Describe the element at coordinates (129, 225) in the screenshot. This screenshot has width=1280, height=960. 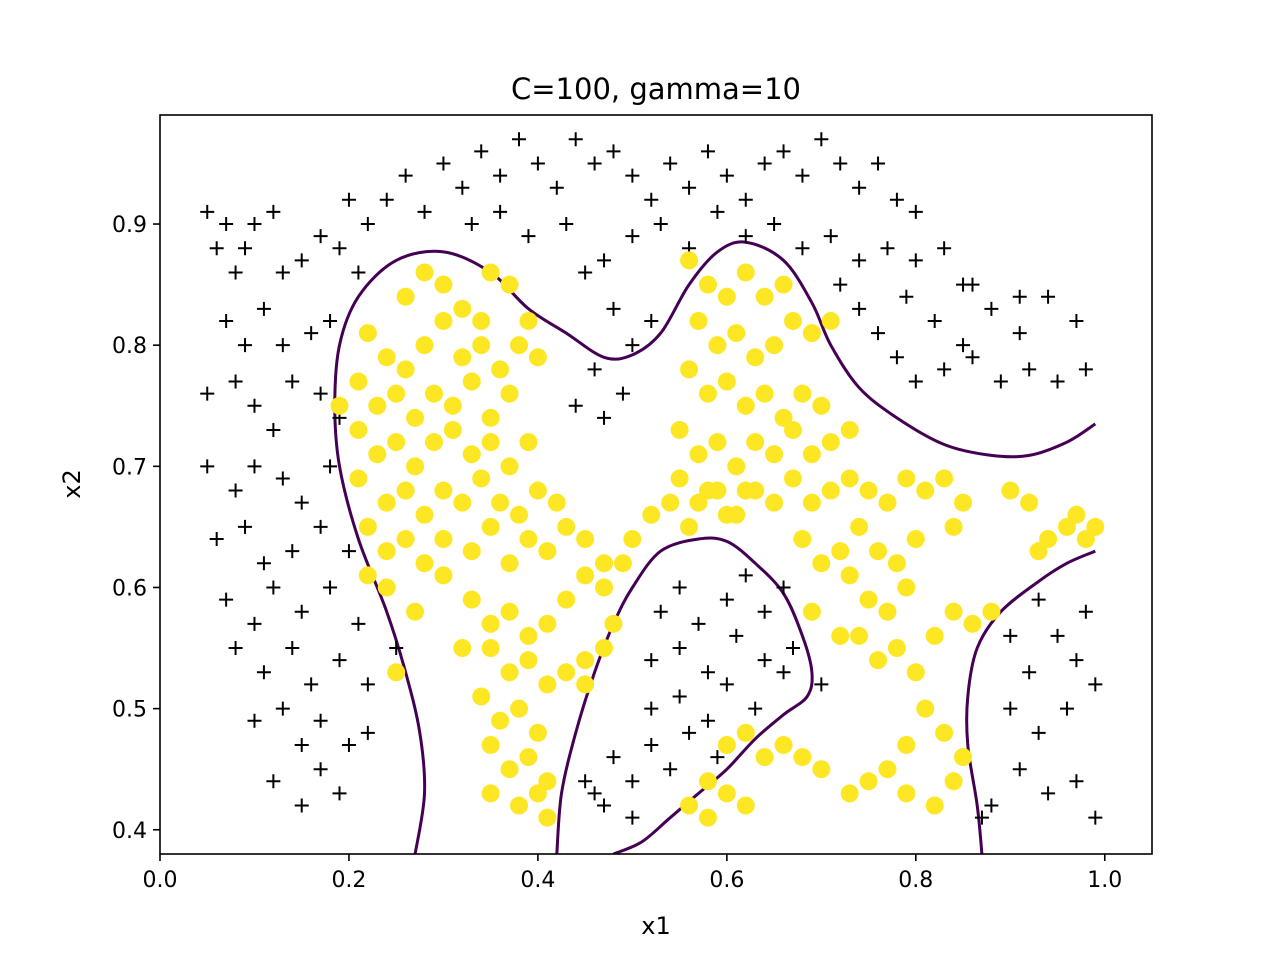
I see `y-tick-label: 0.9` at that location.